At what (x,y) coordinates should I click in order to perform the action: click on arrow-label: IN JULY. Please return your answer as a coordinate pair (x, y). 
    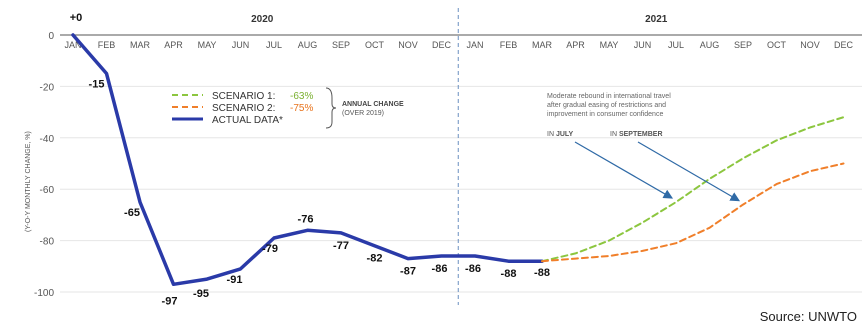
    Looking at the image, I should click on (560, 134).